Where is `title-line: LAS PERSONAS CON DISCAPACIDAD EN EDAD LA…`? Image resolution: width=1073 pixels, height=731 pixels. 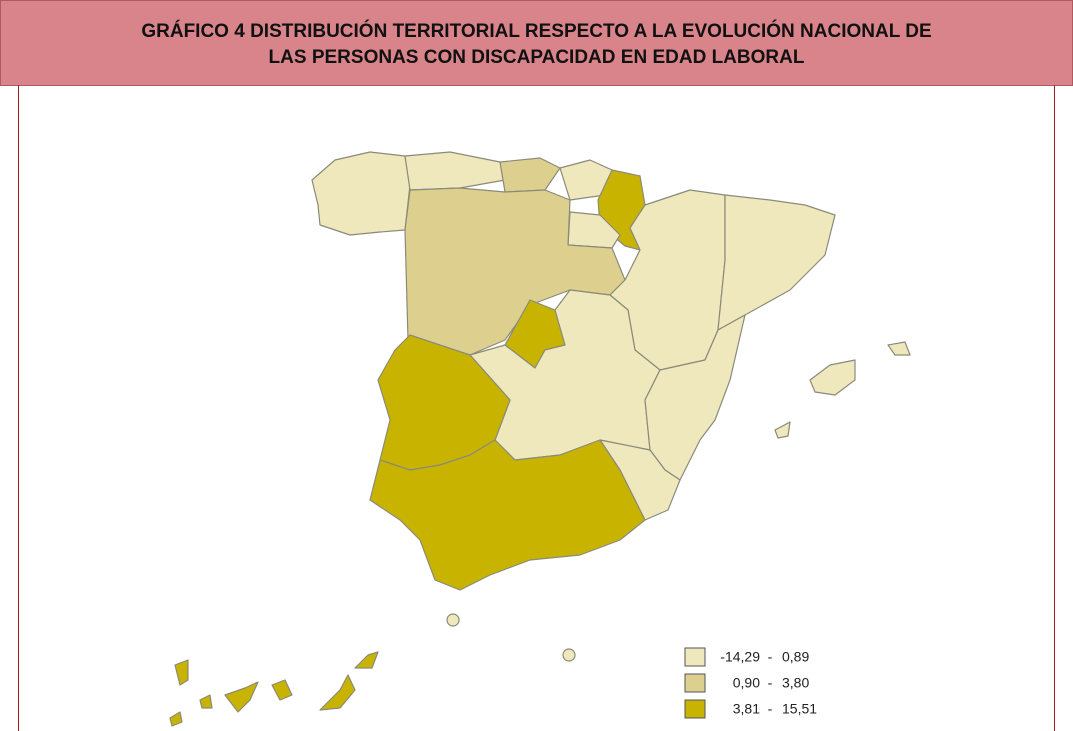 title-line: LAS PERSONAS CON DISCAPACIDAD EN EDAD LA… is located at coordinates (536, 57).